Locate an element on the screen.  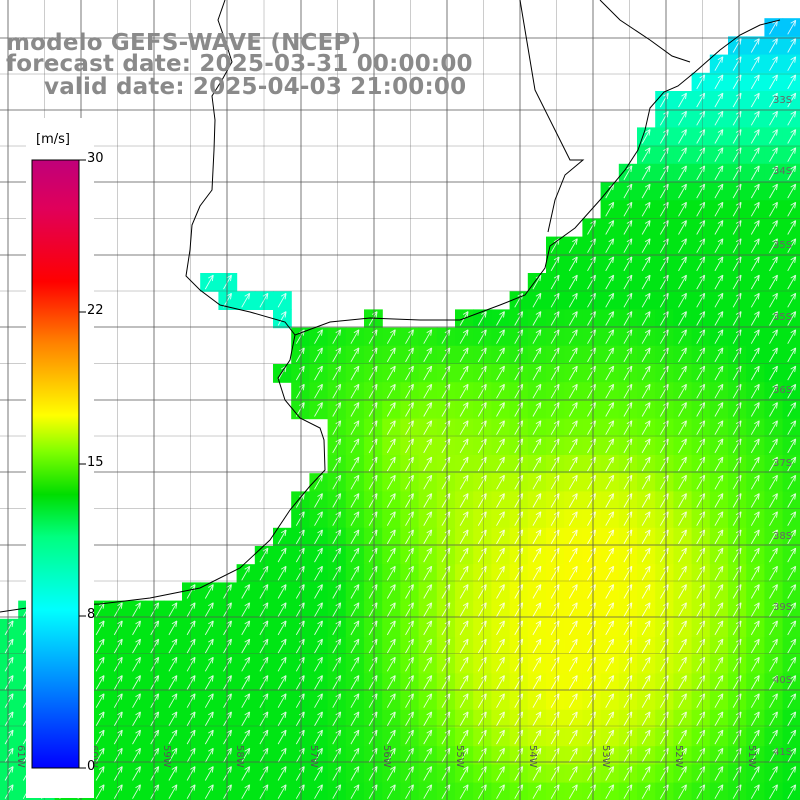
colorbar-tick-15: 15 is located at coordinates (95, 462).